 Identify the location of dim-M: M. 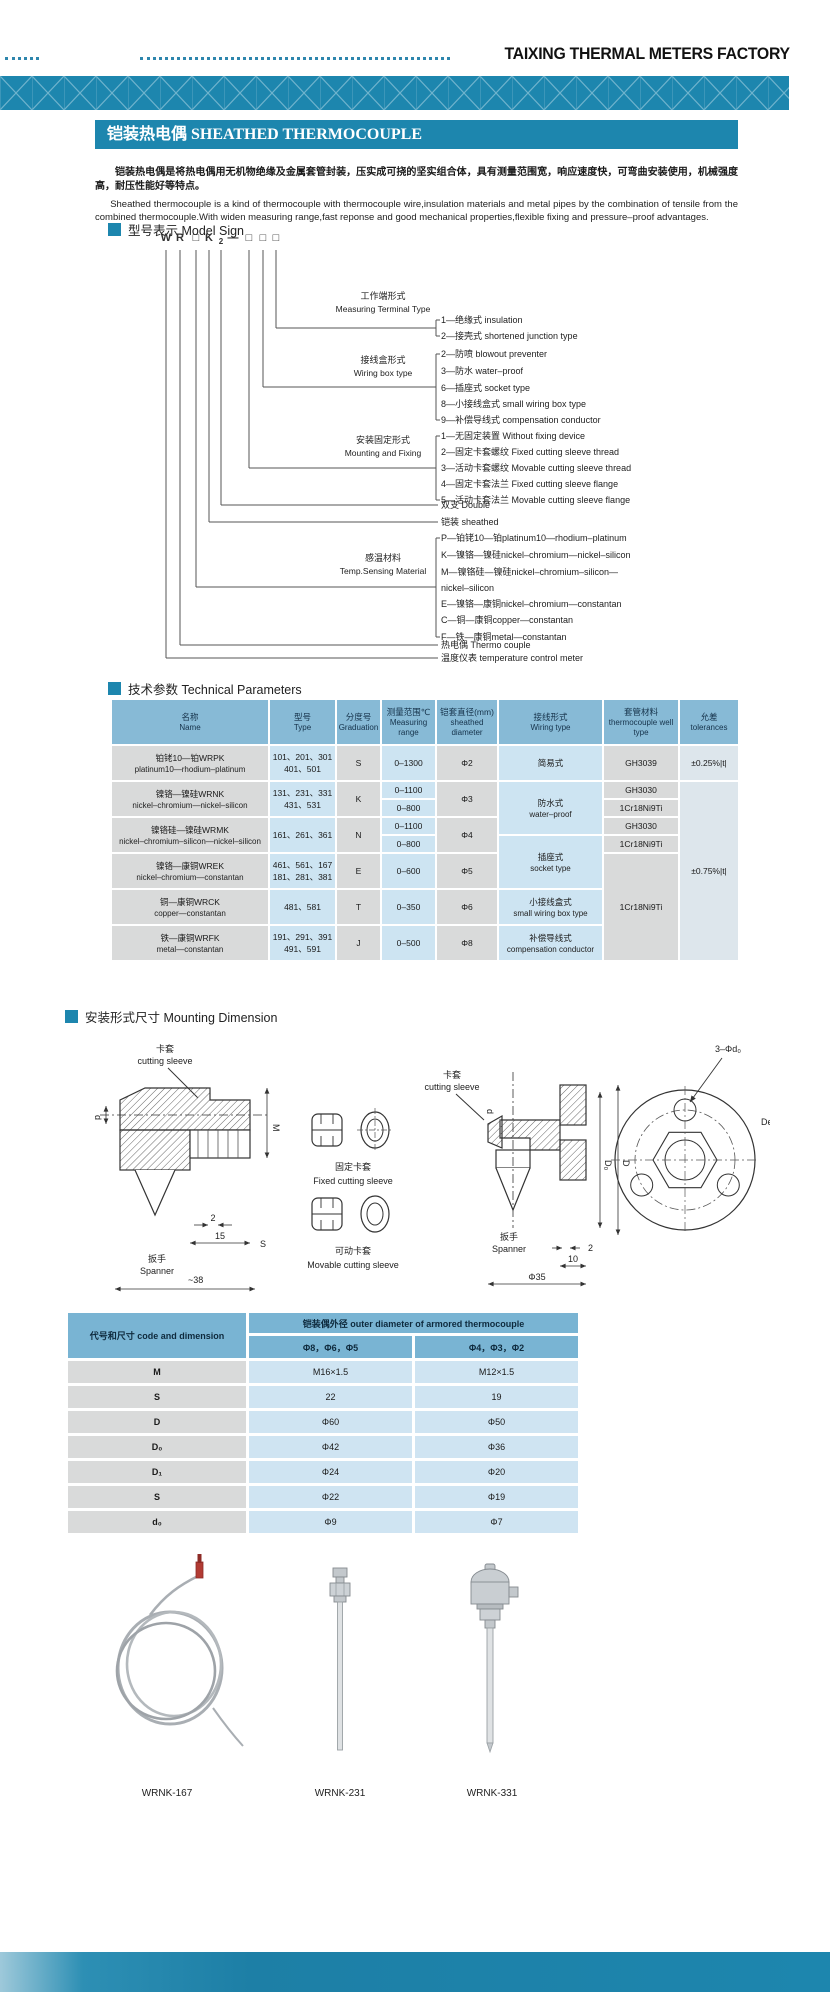
(276, 1128).